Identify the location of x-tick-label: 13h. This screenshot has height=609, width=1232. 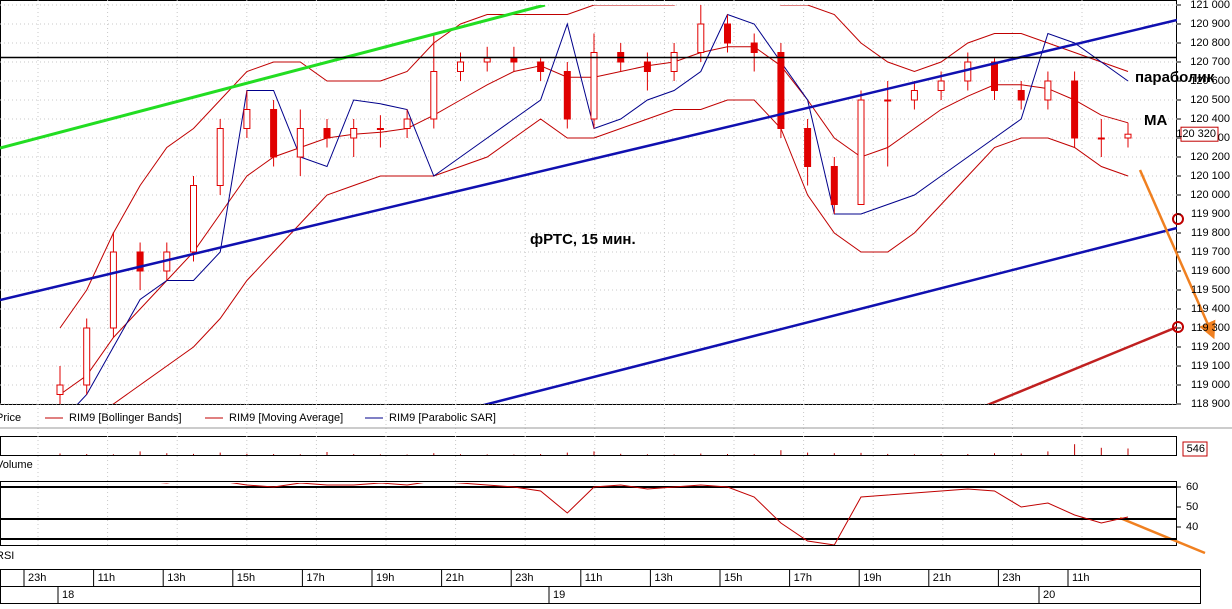
(176, 578).